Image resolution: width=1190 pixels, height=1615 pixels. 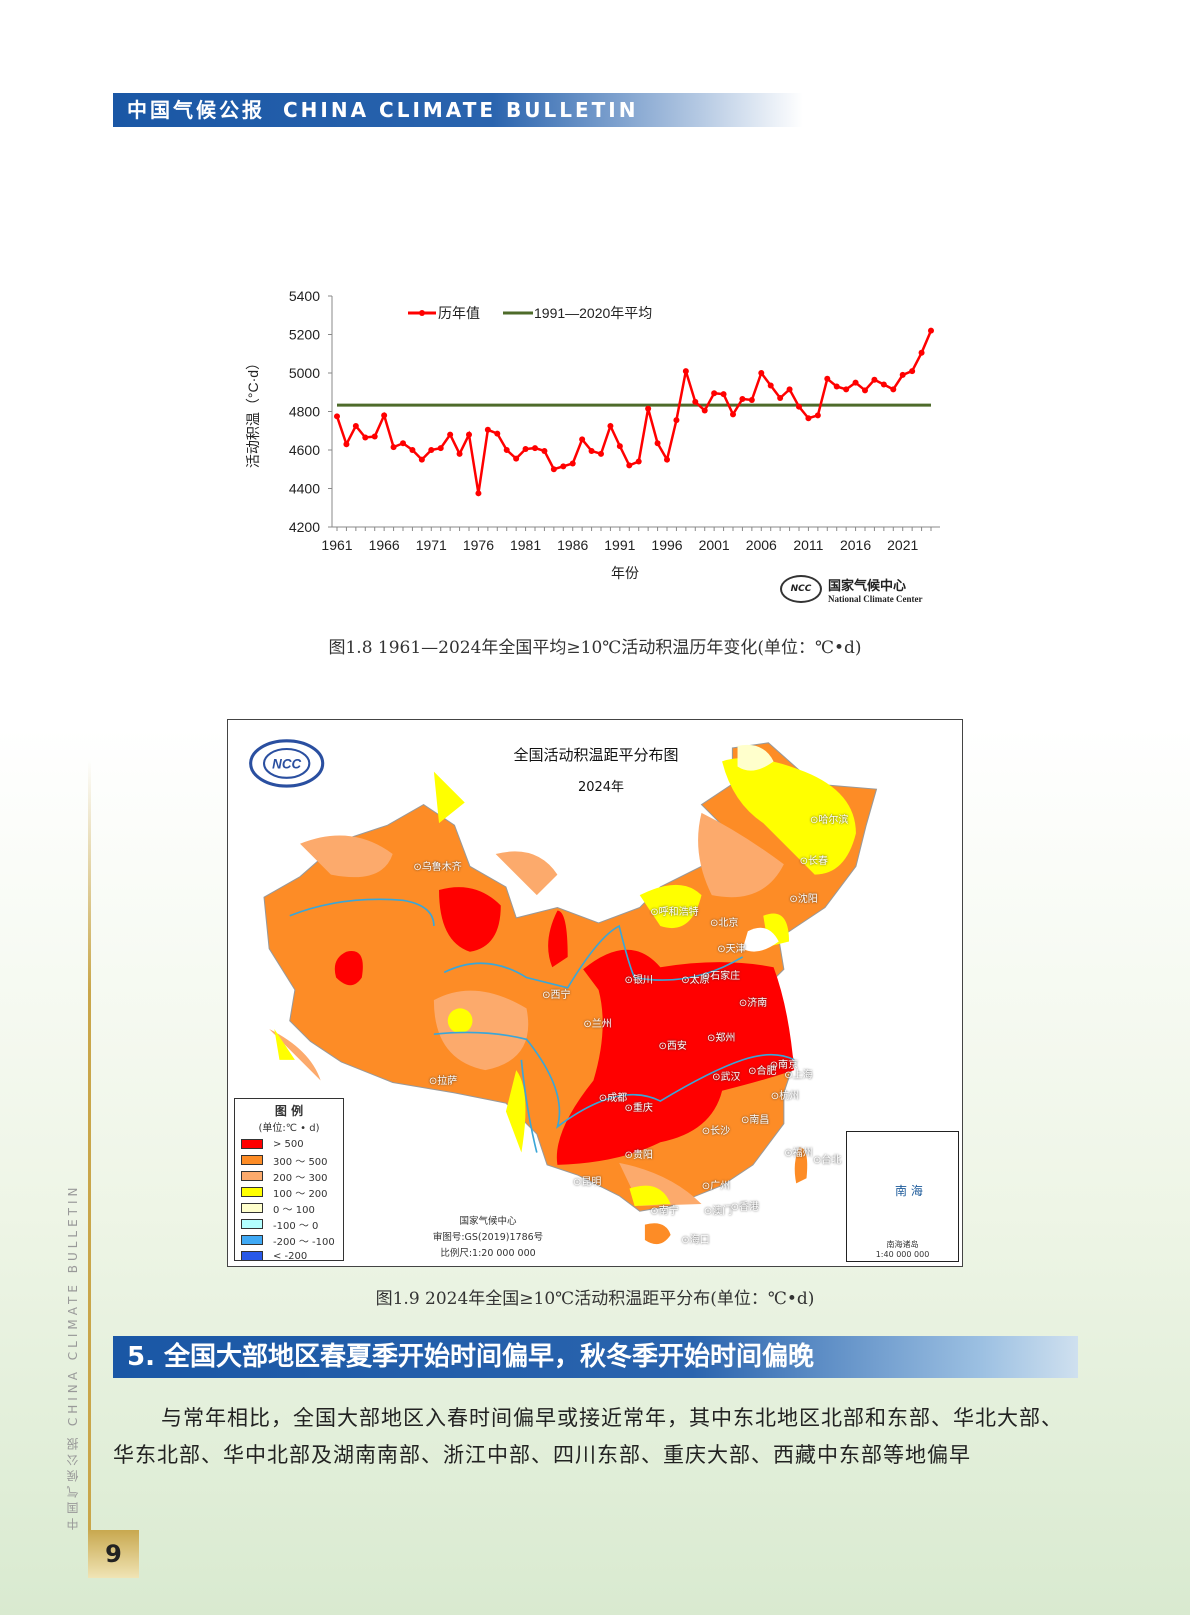 What do you see at coordinates (803, 899) in the screenshot?
I see `city-label: ⊙沈阳` at bounding box center [803, 899].